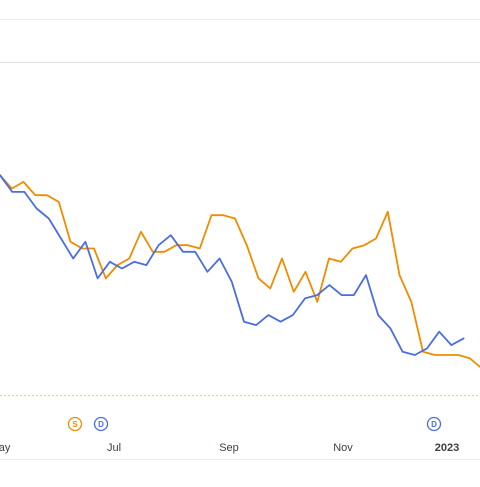 Image resolution: width=480 pixels, height=487 pixels. What do you see at coordinates (343, 448) in the screenshot?
I see `x-tick-label: Nov` at bounding box center [343, 448].